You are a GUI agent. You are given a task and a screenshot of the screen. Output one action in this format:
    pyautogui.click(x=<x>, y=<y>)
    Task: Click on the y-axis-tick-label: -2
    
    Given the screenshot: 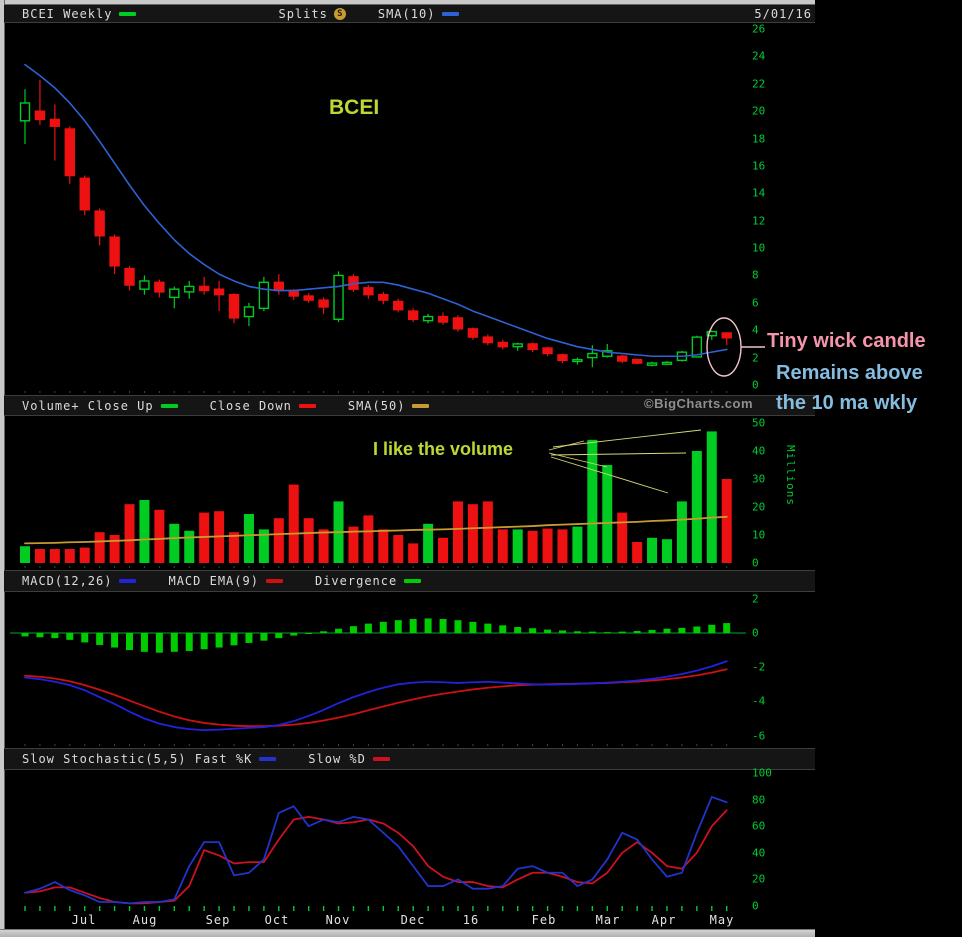 What is the action you would take?
    pyautogui.click(x=759, y=667)
    